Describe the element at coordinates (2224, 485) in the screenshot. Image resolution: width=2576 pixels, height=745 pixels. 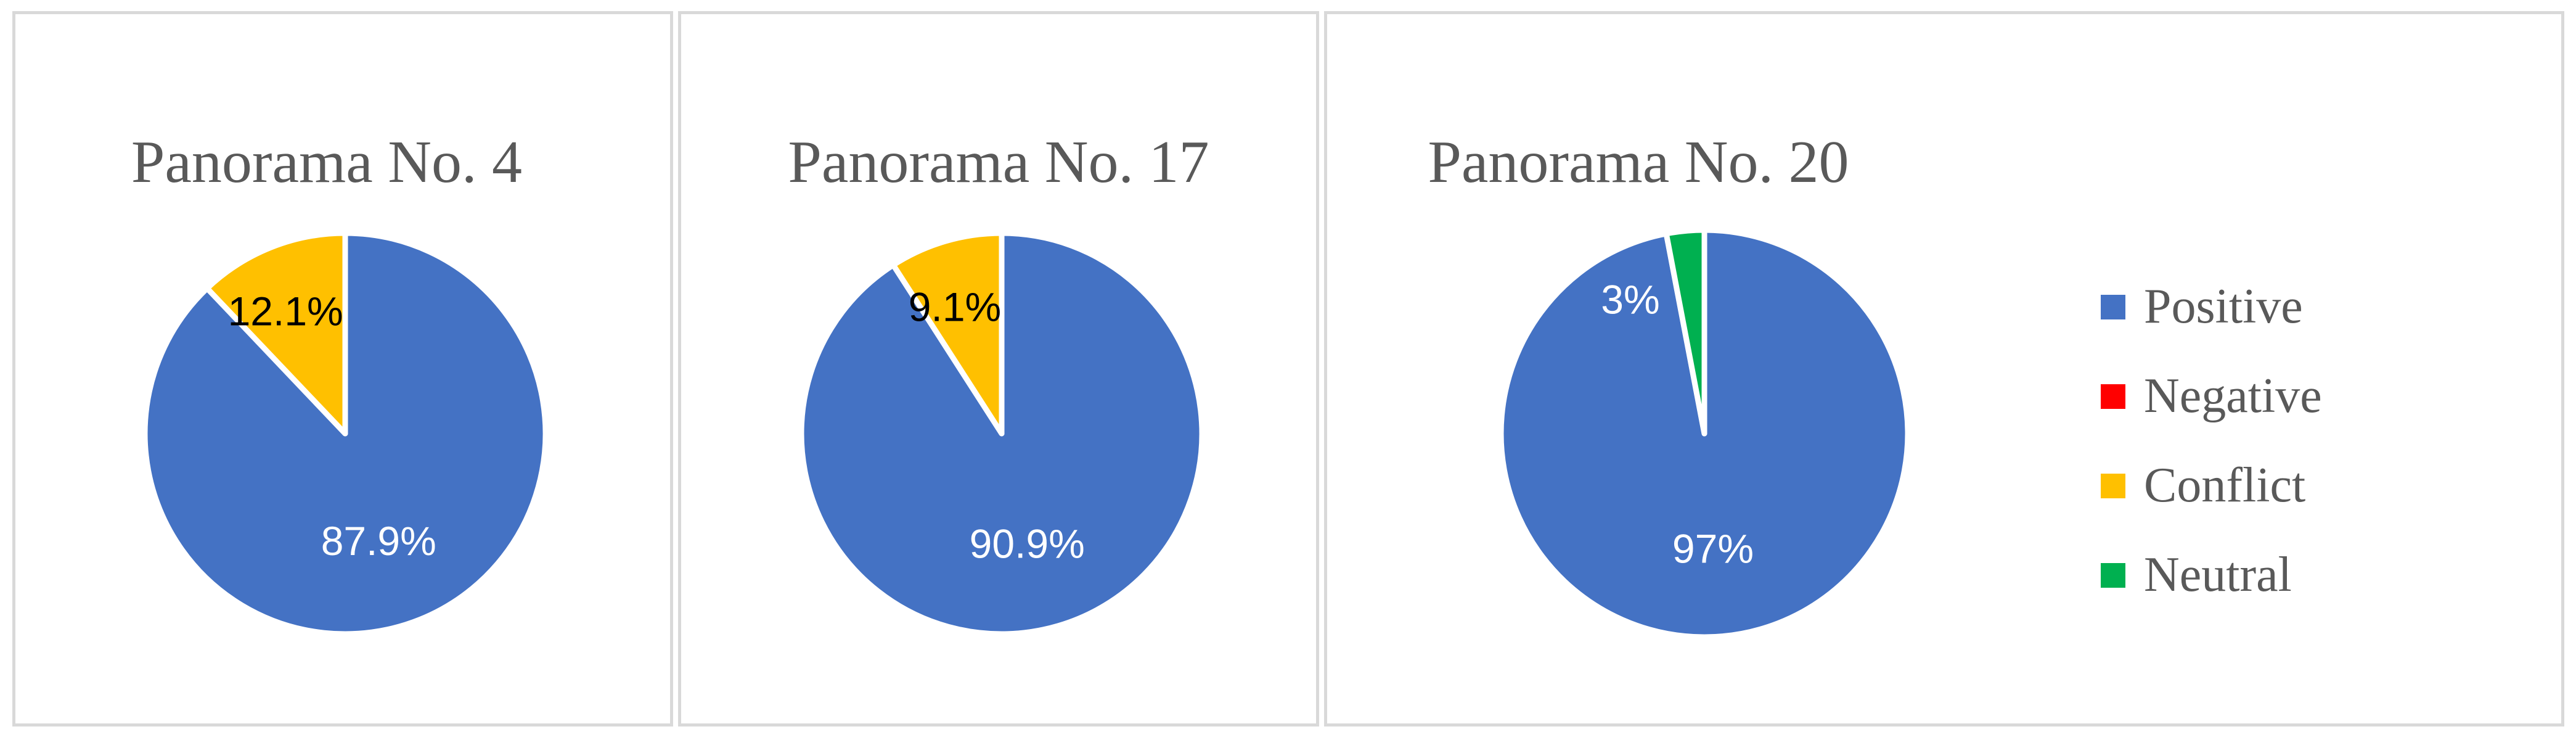
I see `legend-label-conflict: Conflict` at that location.